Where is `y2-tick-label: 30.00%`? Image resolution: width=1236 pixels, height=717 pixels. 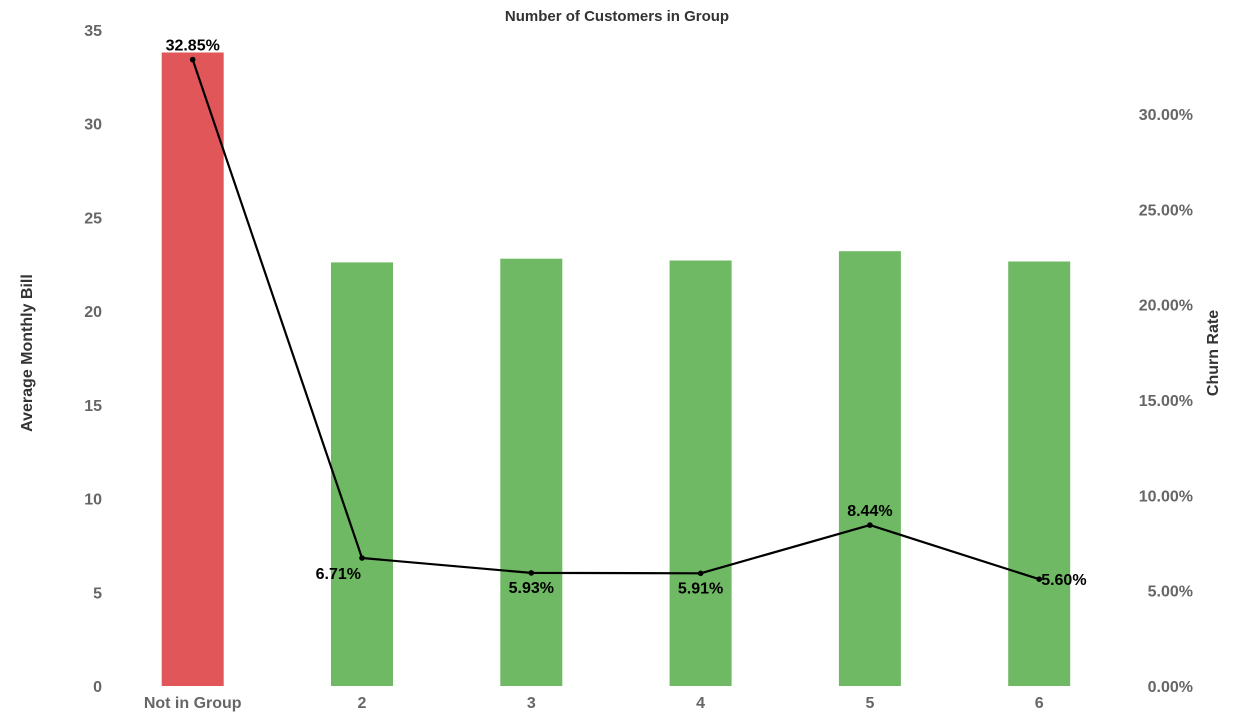 y2-tick-label: 30.00% is located at coordinates (1166, 115).